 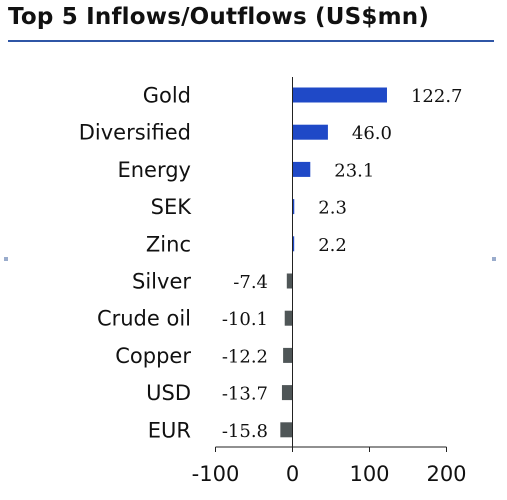 I want to click on value-label: 2.2, so click(x=332, y=245).